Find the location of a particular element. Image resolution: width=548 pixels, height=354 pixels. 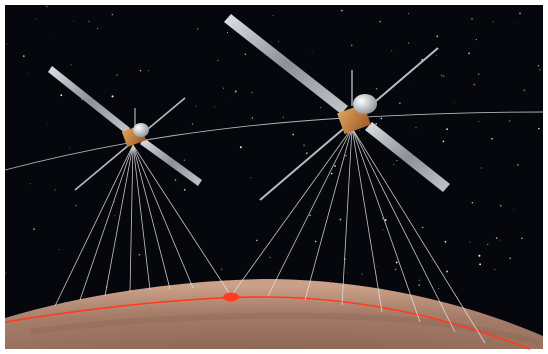

satellite-1-solar-panel-right is located at coordinates (171, 162).